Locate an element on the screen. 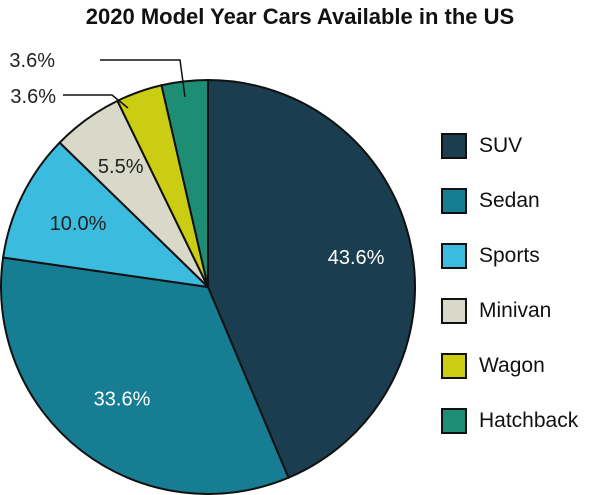 The width and height of the screenshot is (600, 495). legend-label-suv: SUV is located at coordinates (501, 145).